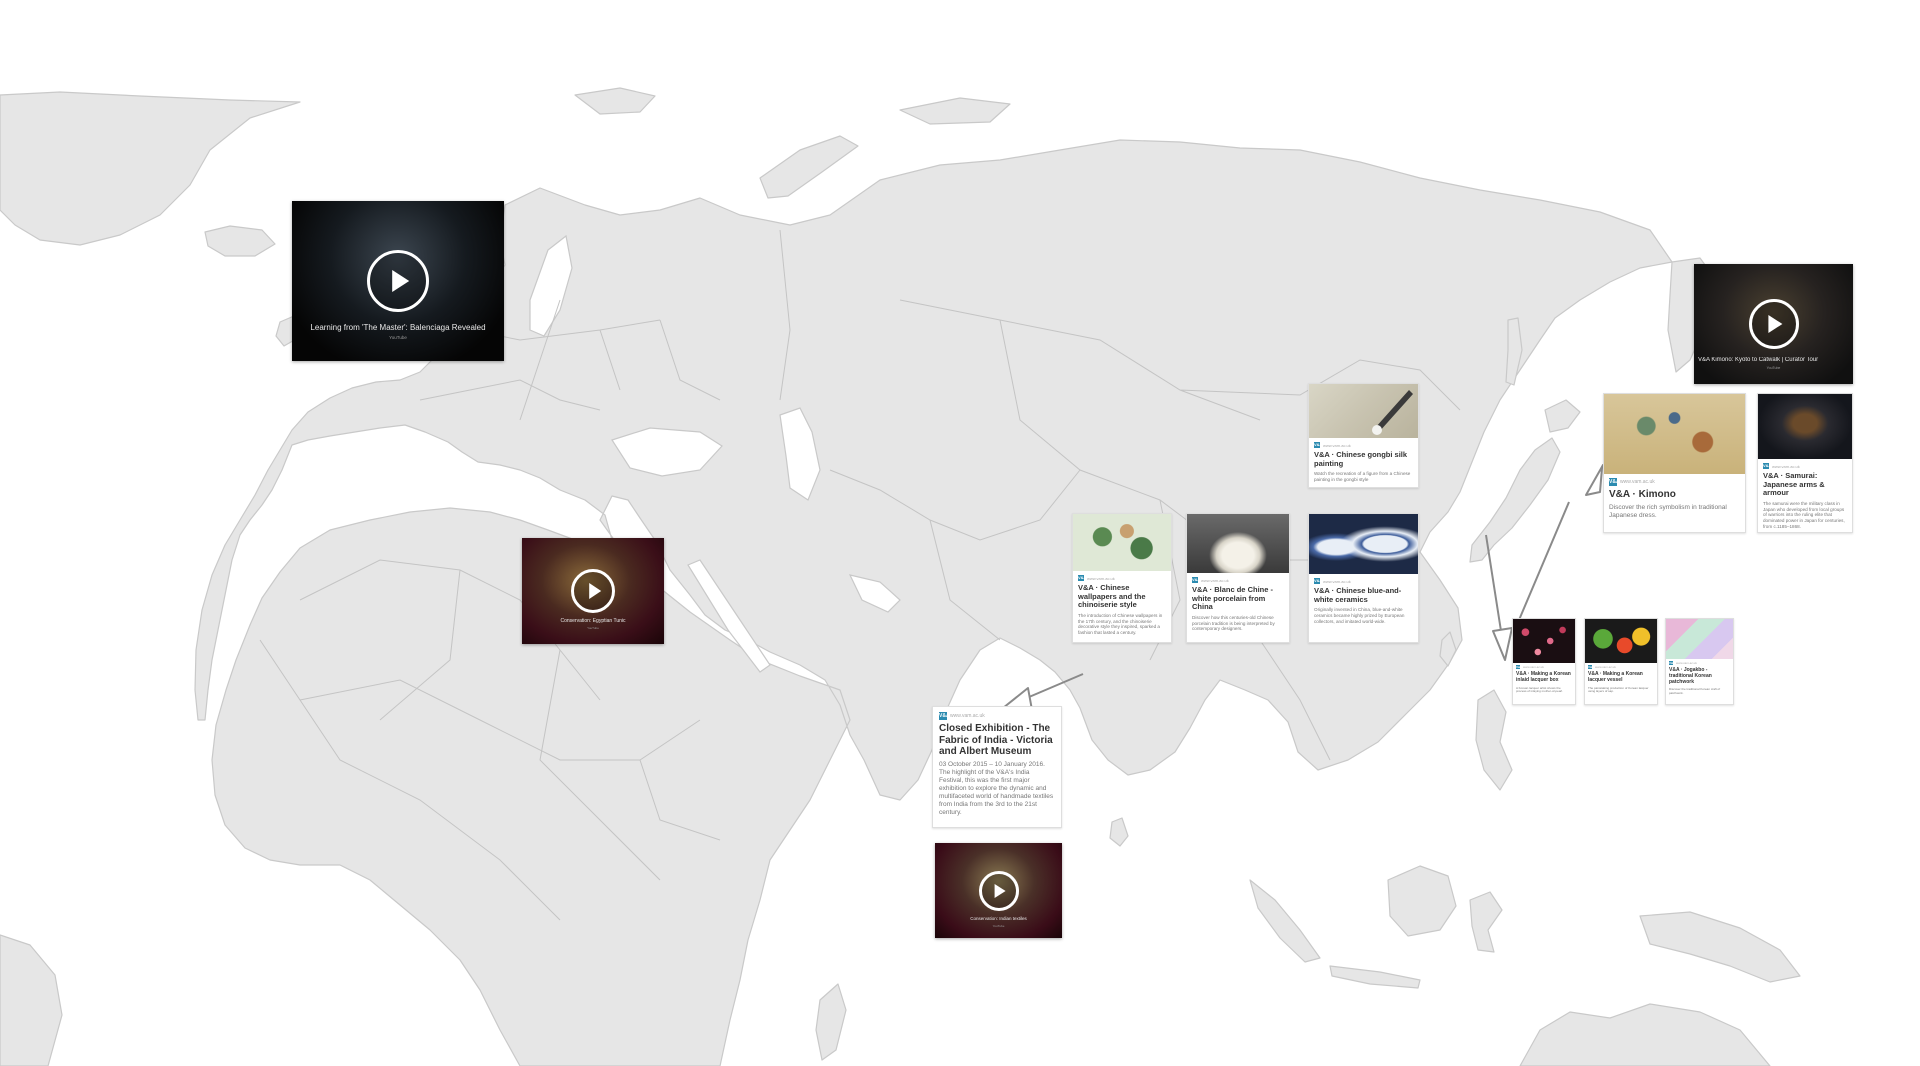 The width and height of the screenshot is (1920, 1066). I want to click on video-indian-textiles: Conservation: Indian textiles YouTube, so click(998, 890).